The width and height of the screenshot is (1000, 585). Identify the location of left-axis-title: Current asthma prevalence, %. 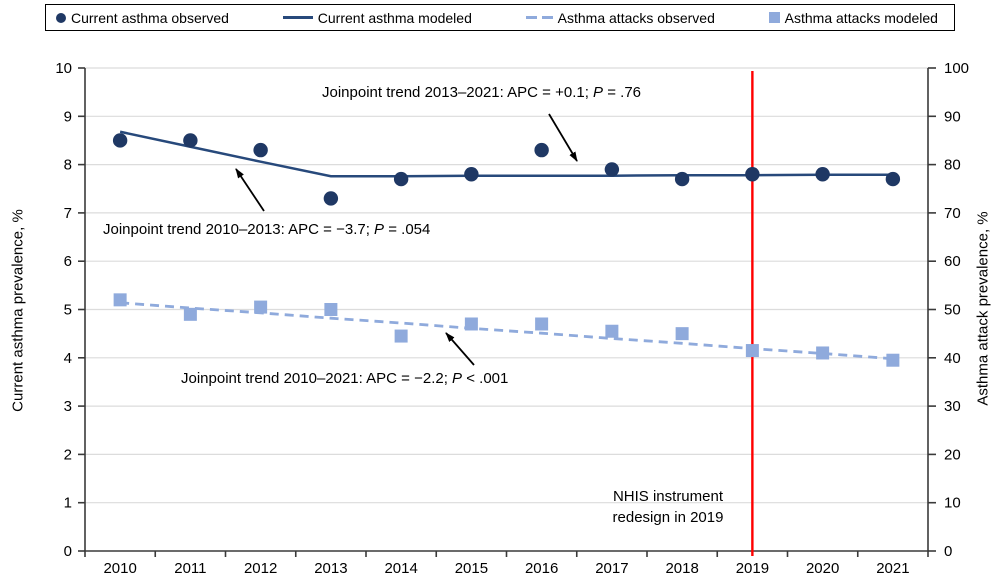
(18, 310).